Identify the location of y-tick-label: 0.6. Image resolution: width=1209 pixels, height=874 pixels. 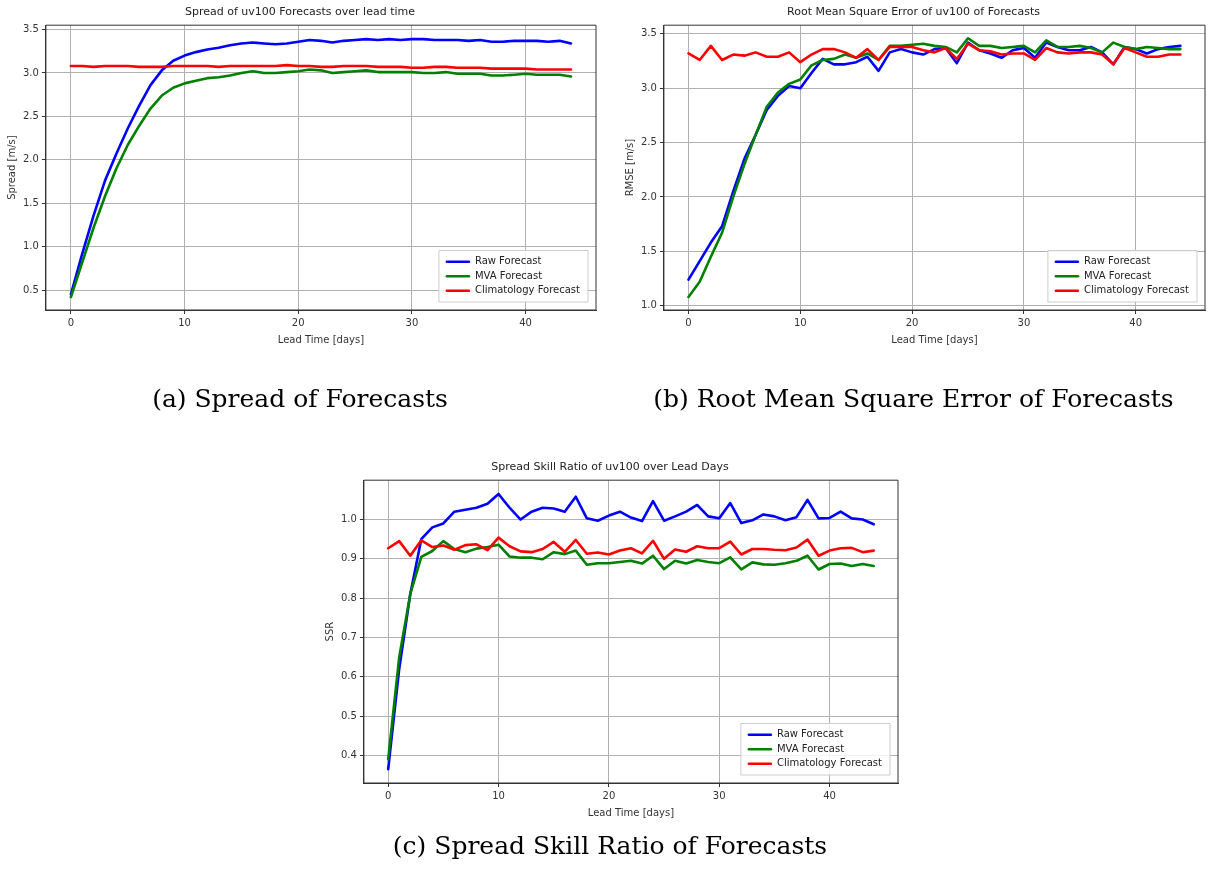
(349, 676).